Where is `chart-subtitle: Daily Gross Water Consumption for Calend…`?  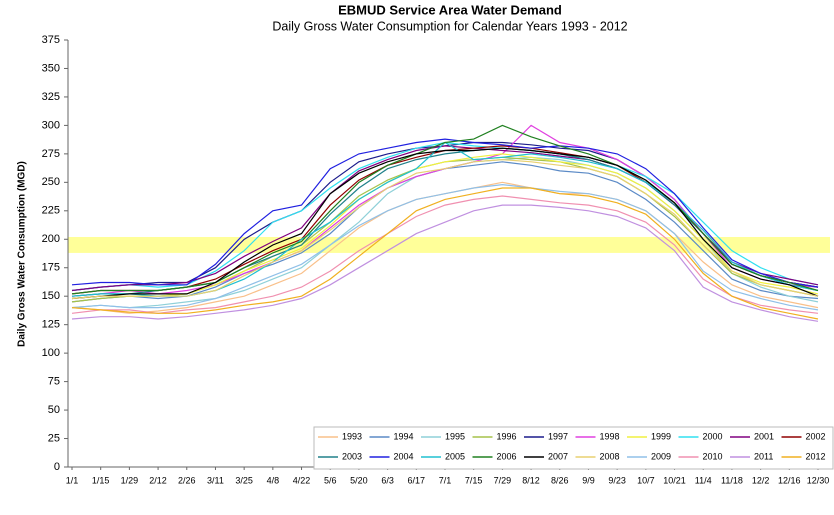 chart-subtitle: Daily Gross Water Consumption for Calend… is located at coordinates (449, 26).